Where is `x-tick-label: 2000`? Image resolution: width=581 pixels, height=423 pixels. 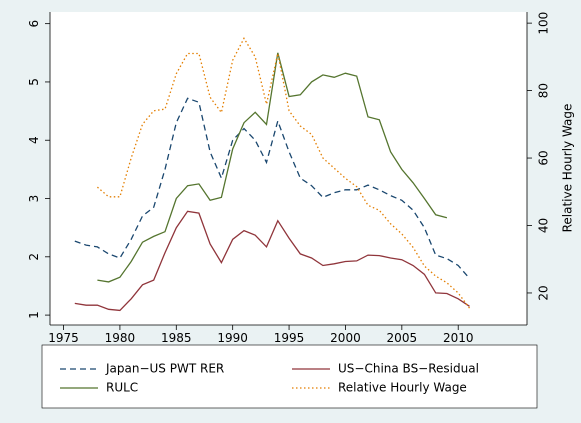 x-tick-label: 2000 is located at coordinates (345, 338).